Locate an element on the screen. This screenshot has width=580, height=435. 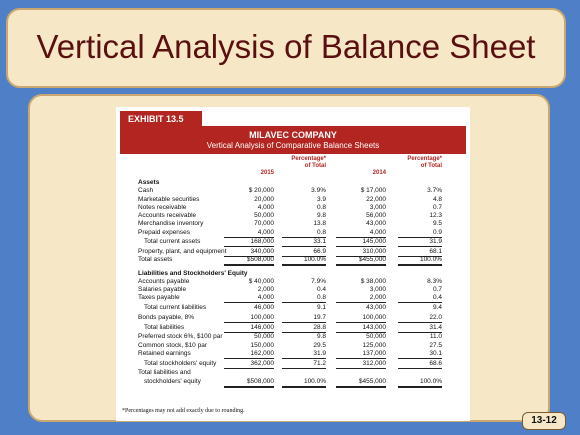
row-label: Merchandise inventory is located at coordinates (171, 224).